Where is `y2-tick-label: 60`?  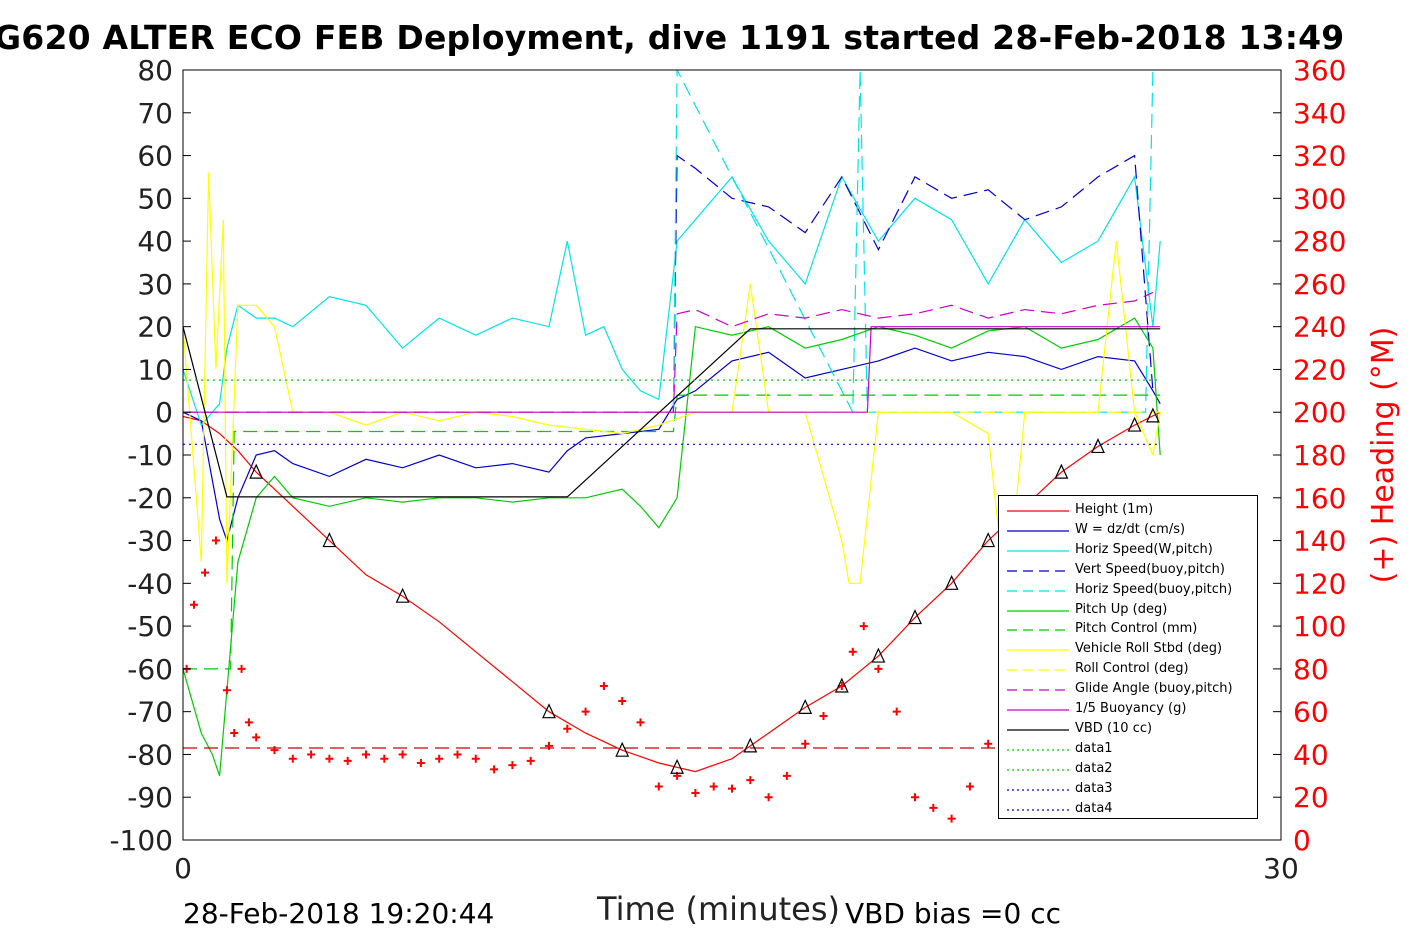
y2-tick-label: 60 is located at coordinates (1311, 712).